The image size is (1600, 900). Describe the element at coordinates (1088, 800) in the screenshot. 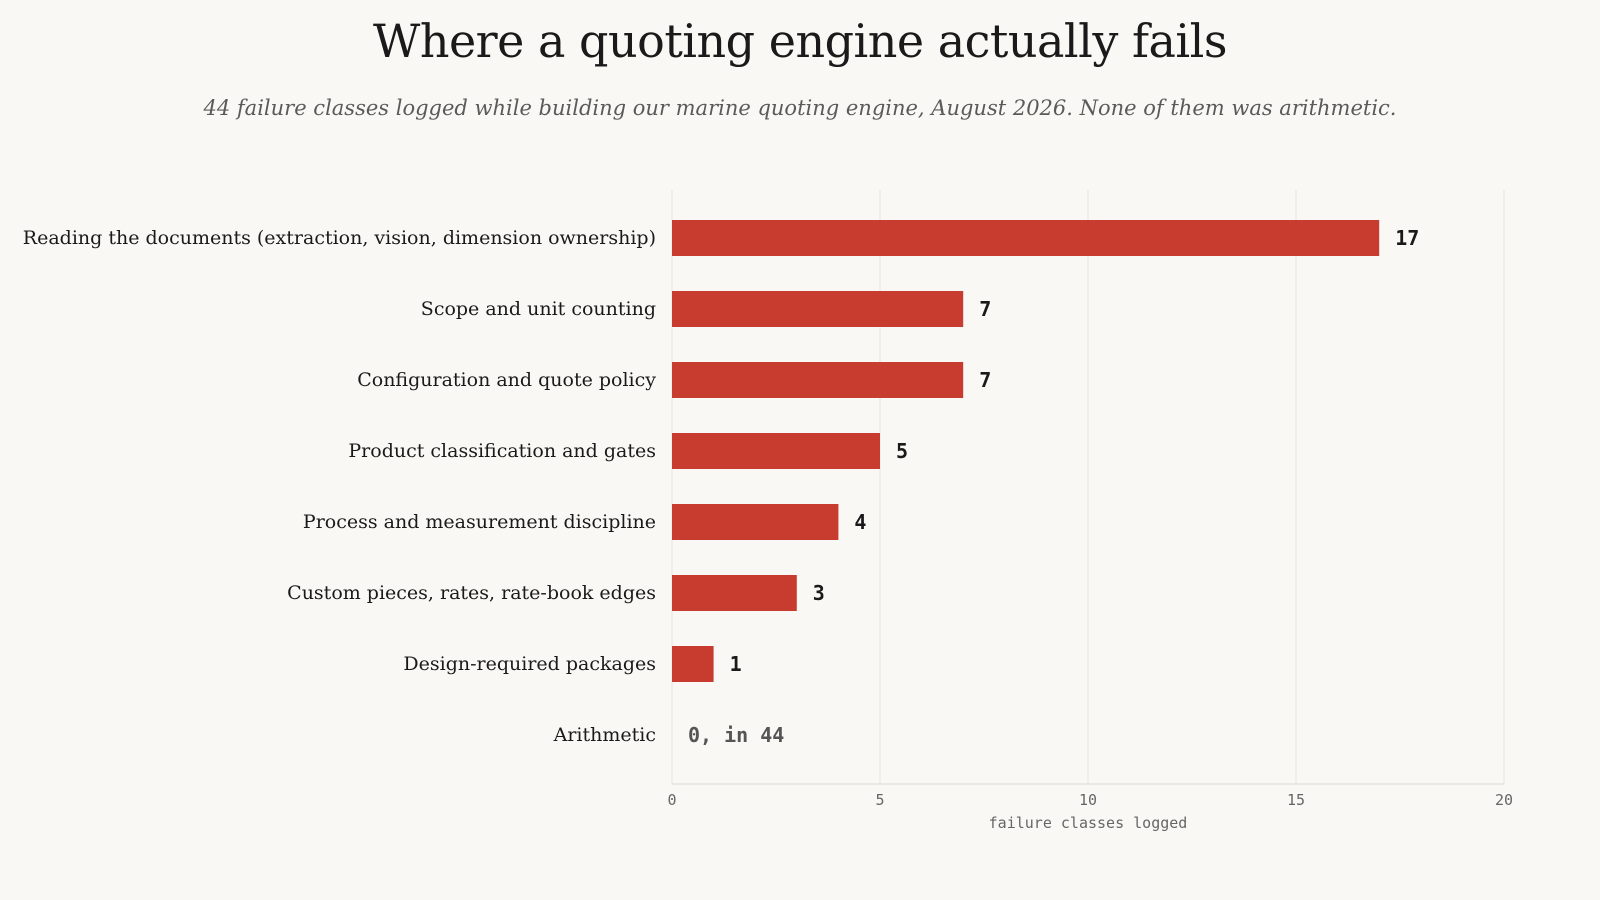

I see `x-tick-label: 10` at that location.